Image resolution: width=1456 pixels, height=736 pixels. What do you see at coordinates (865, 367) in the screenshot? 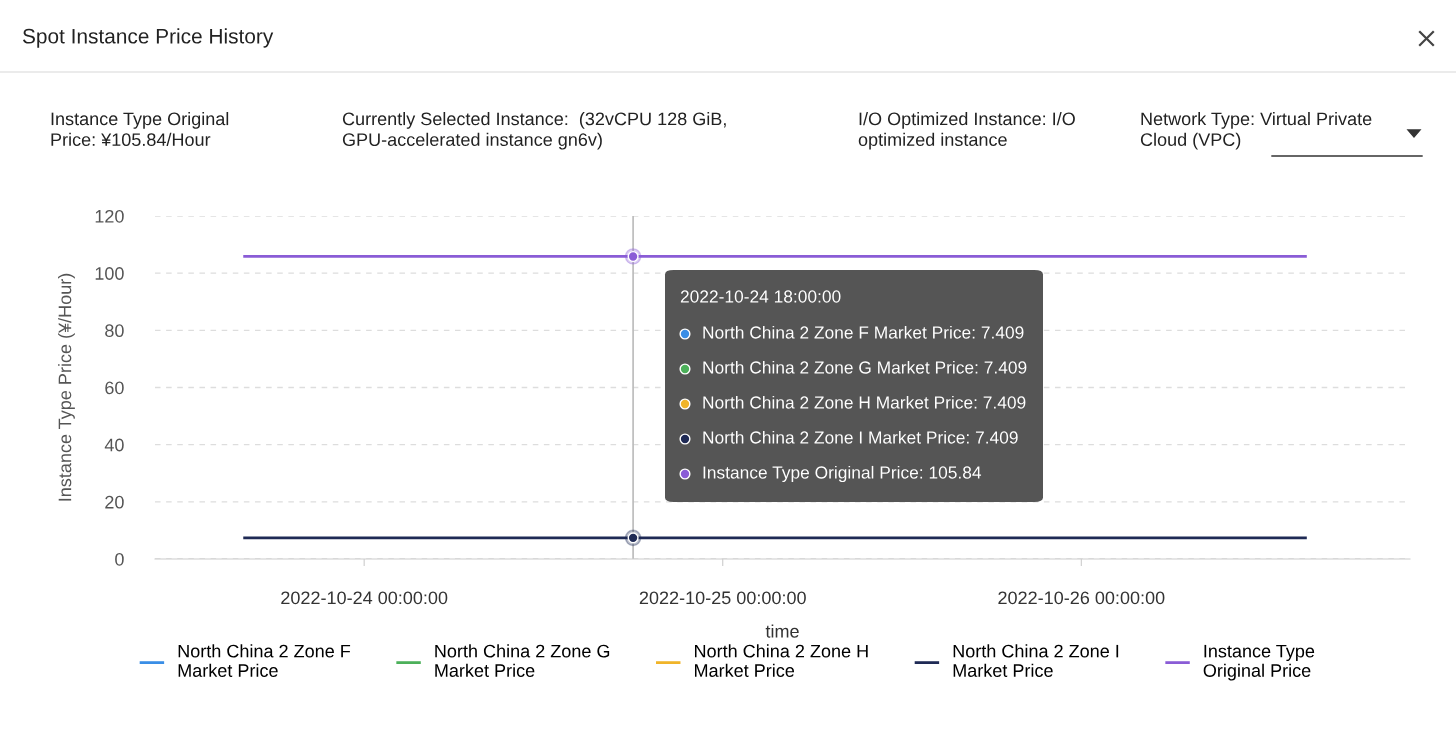
I see `annotation: North China 2 Zone G Market Price: 7.409` at bounding box center [865, 367].